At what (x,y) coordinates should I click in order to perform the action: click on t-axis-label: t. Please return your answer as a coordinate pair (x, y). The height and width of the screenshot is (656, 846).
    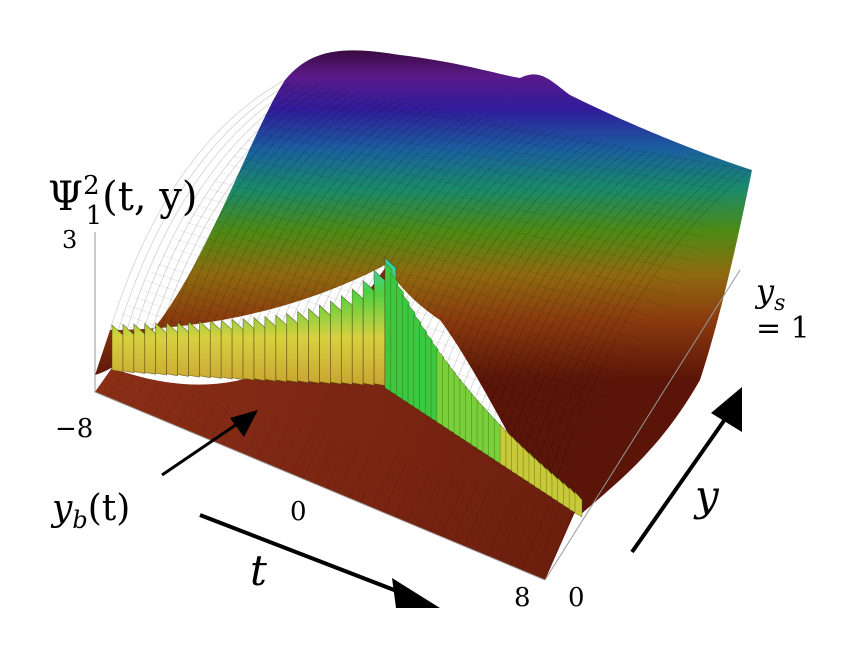
    Looking at the image, I should click on (258, 570).